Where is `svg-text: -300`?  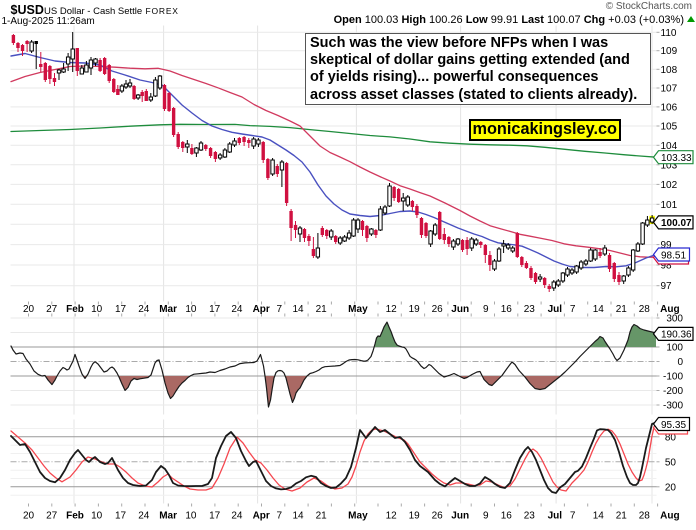 svg-text: -300 is located at coordinates (673, 406).